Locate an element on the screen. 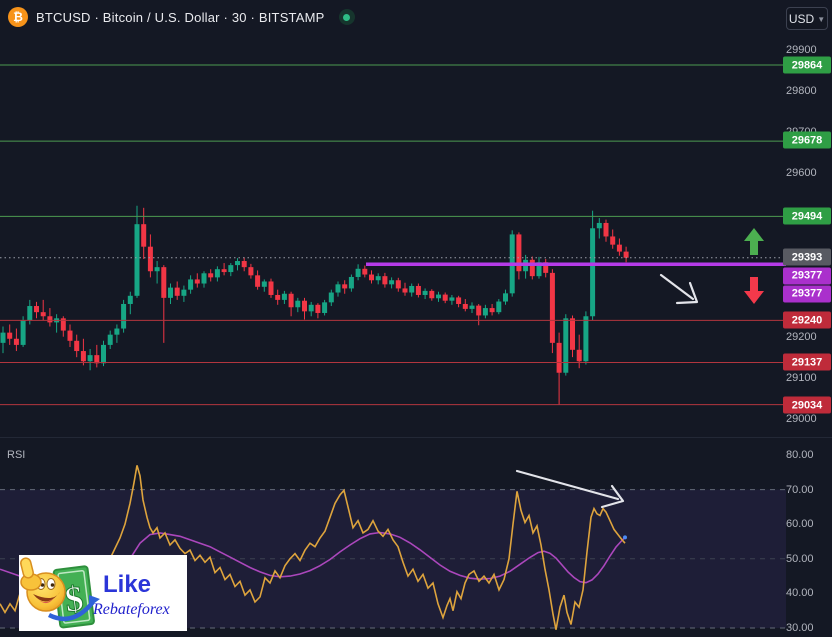 This screenshot has height=637, width=832. currency-selector: USD ▼ is located at coordinates (807, 18).